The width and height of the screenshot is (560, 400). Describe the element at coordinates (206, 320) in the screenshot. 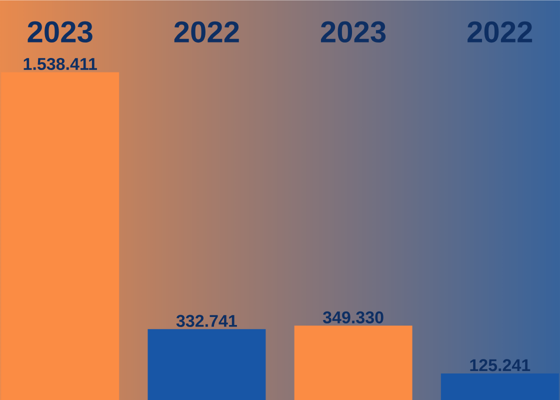

I see `data-label: 332.741` at that location.